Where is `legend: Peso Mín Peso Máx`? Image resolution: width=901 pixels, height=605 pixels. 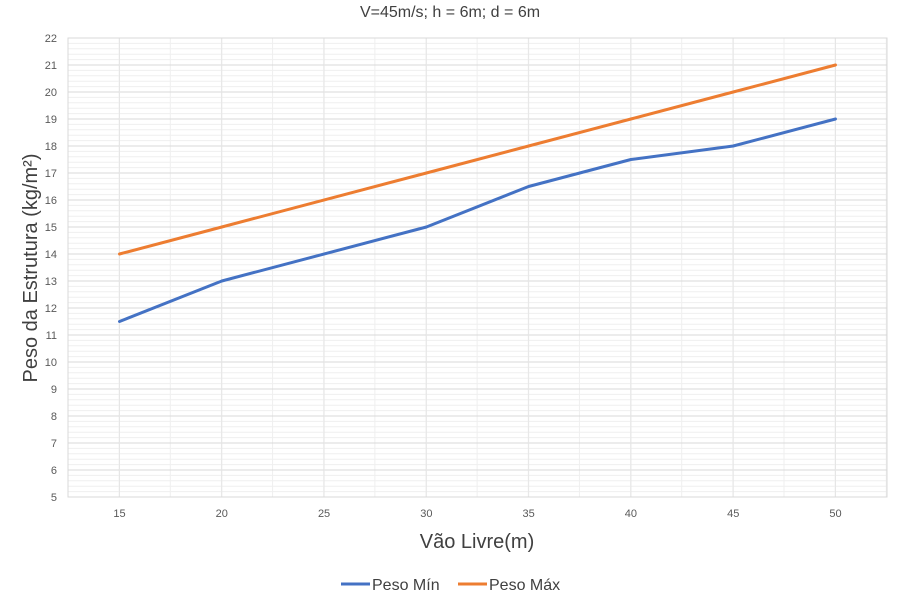
legend: Peso Mín Peso Máx is located at coordinates (450, 585).